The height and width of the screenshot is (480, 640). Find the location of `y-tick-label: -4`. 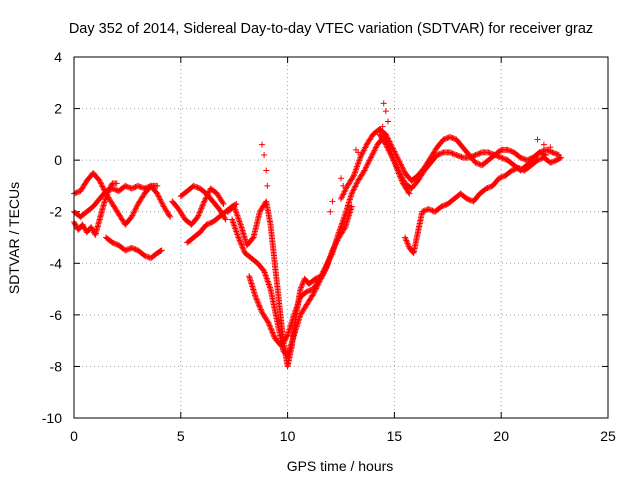

y-tick-label: -4 is located at coordinates (56, 263).